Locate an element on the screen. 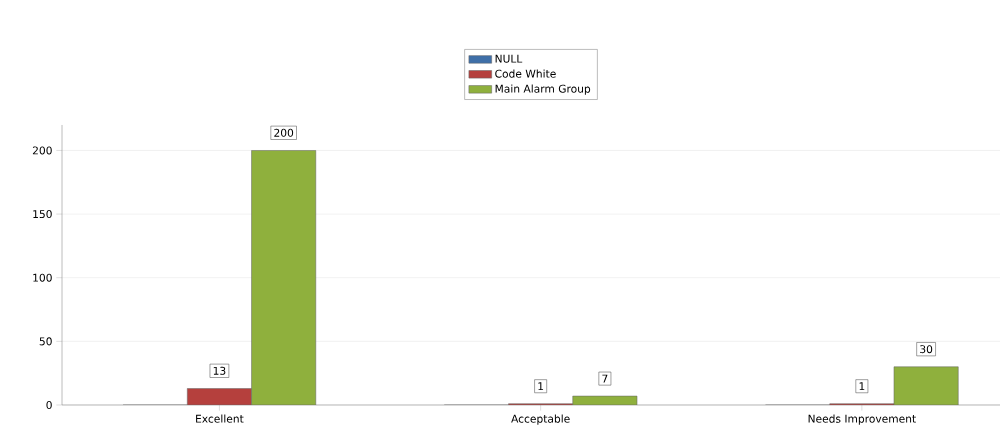 The image size is (1006, 445). data-label: 30 is located at coordinates (926, 349).